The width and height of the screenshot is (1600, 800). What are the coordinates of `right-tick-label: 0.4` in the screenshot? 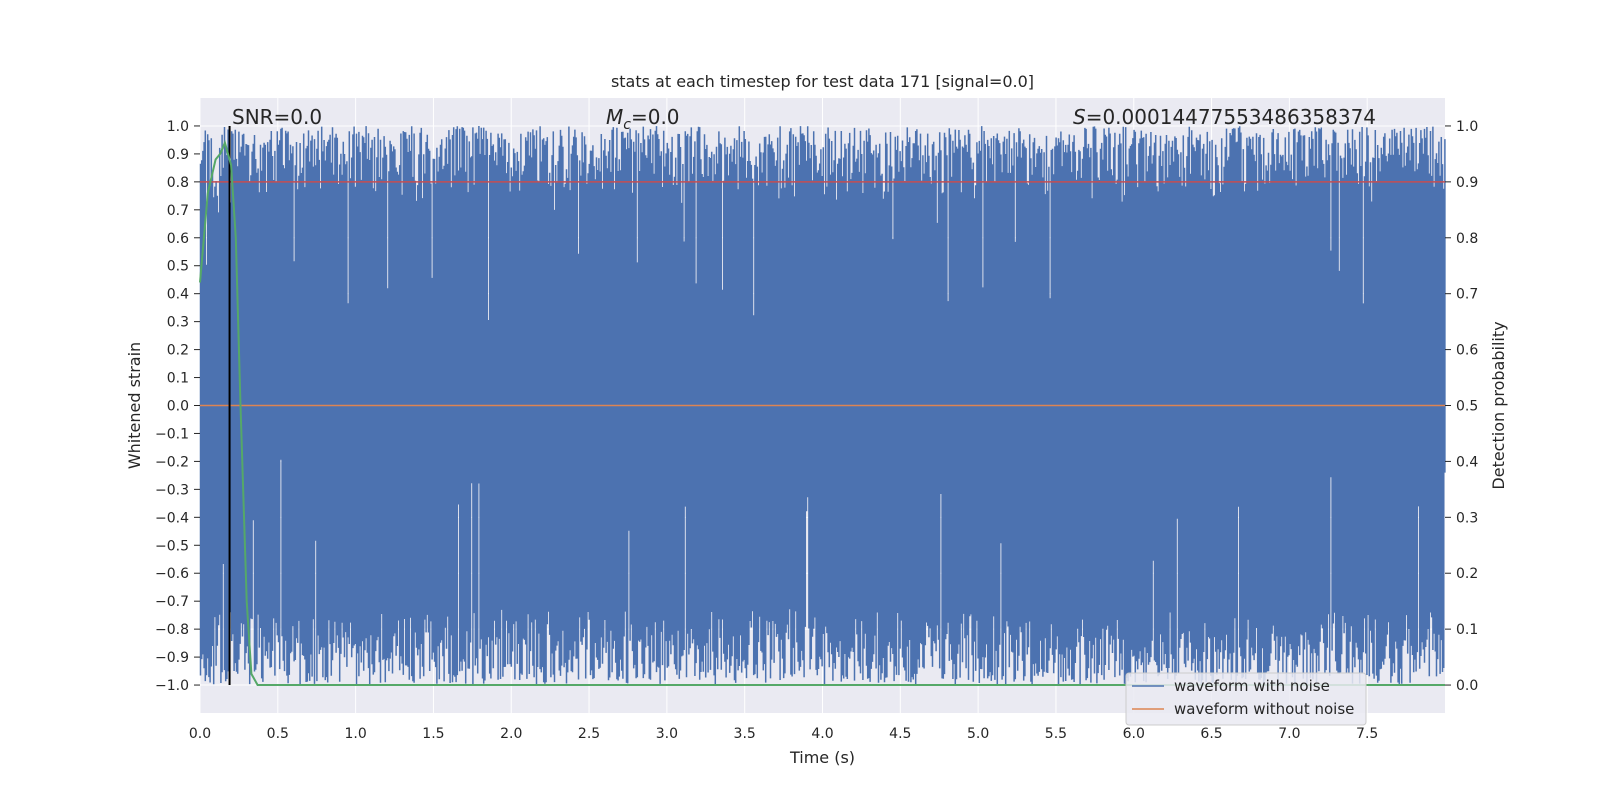 It's located at (1467, 462).